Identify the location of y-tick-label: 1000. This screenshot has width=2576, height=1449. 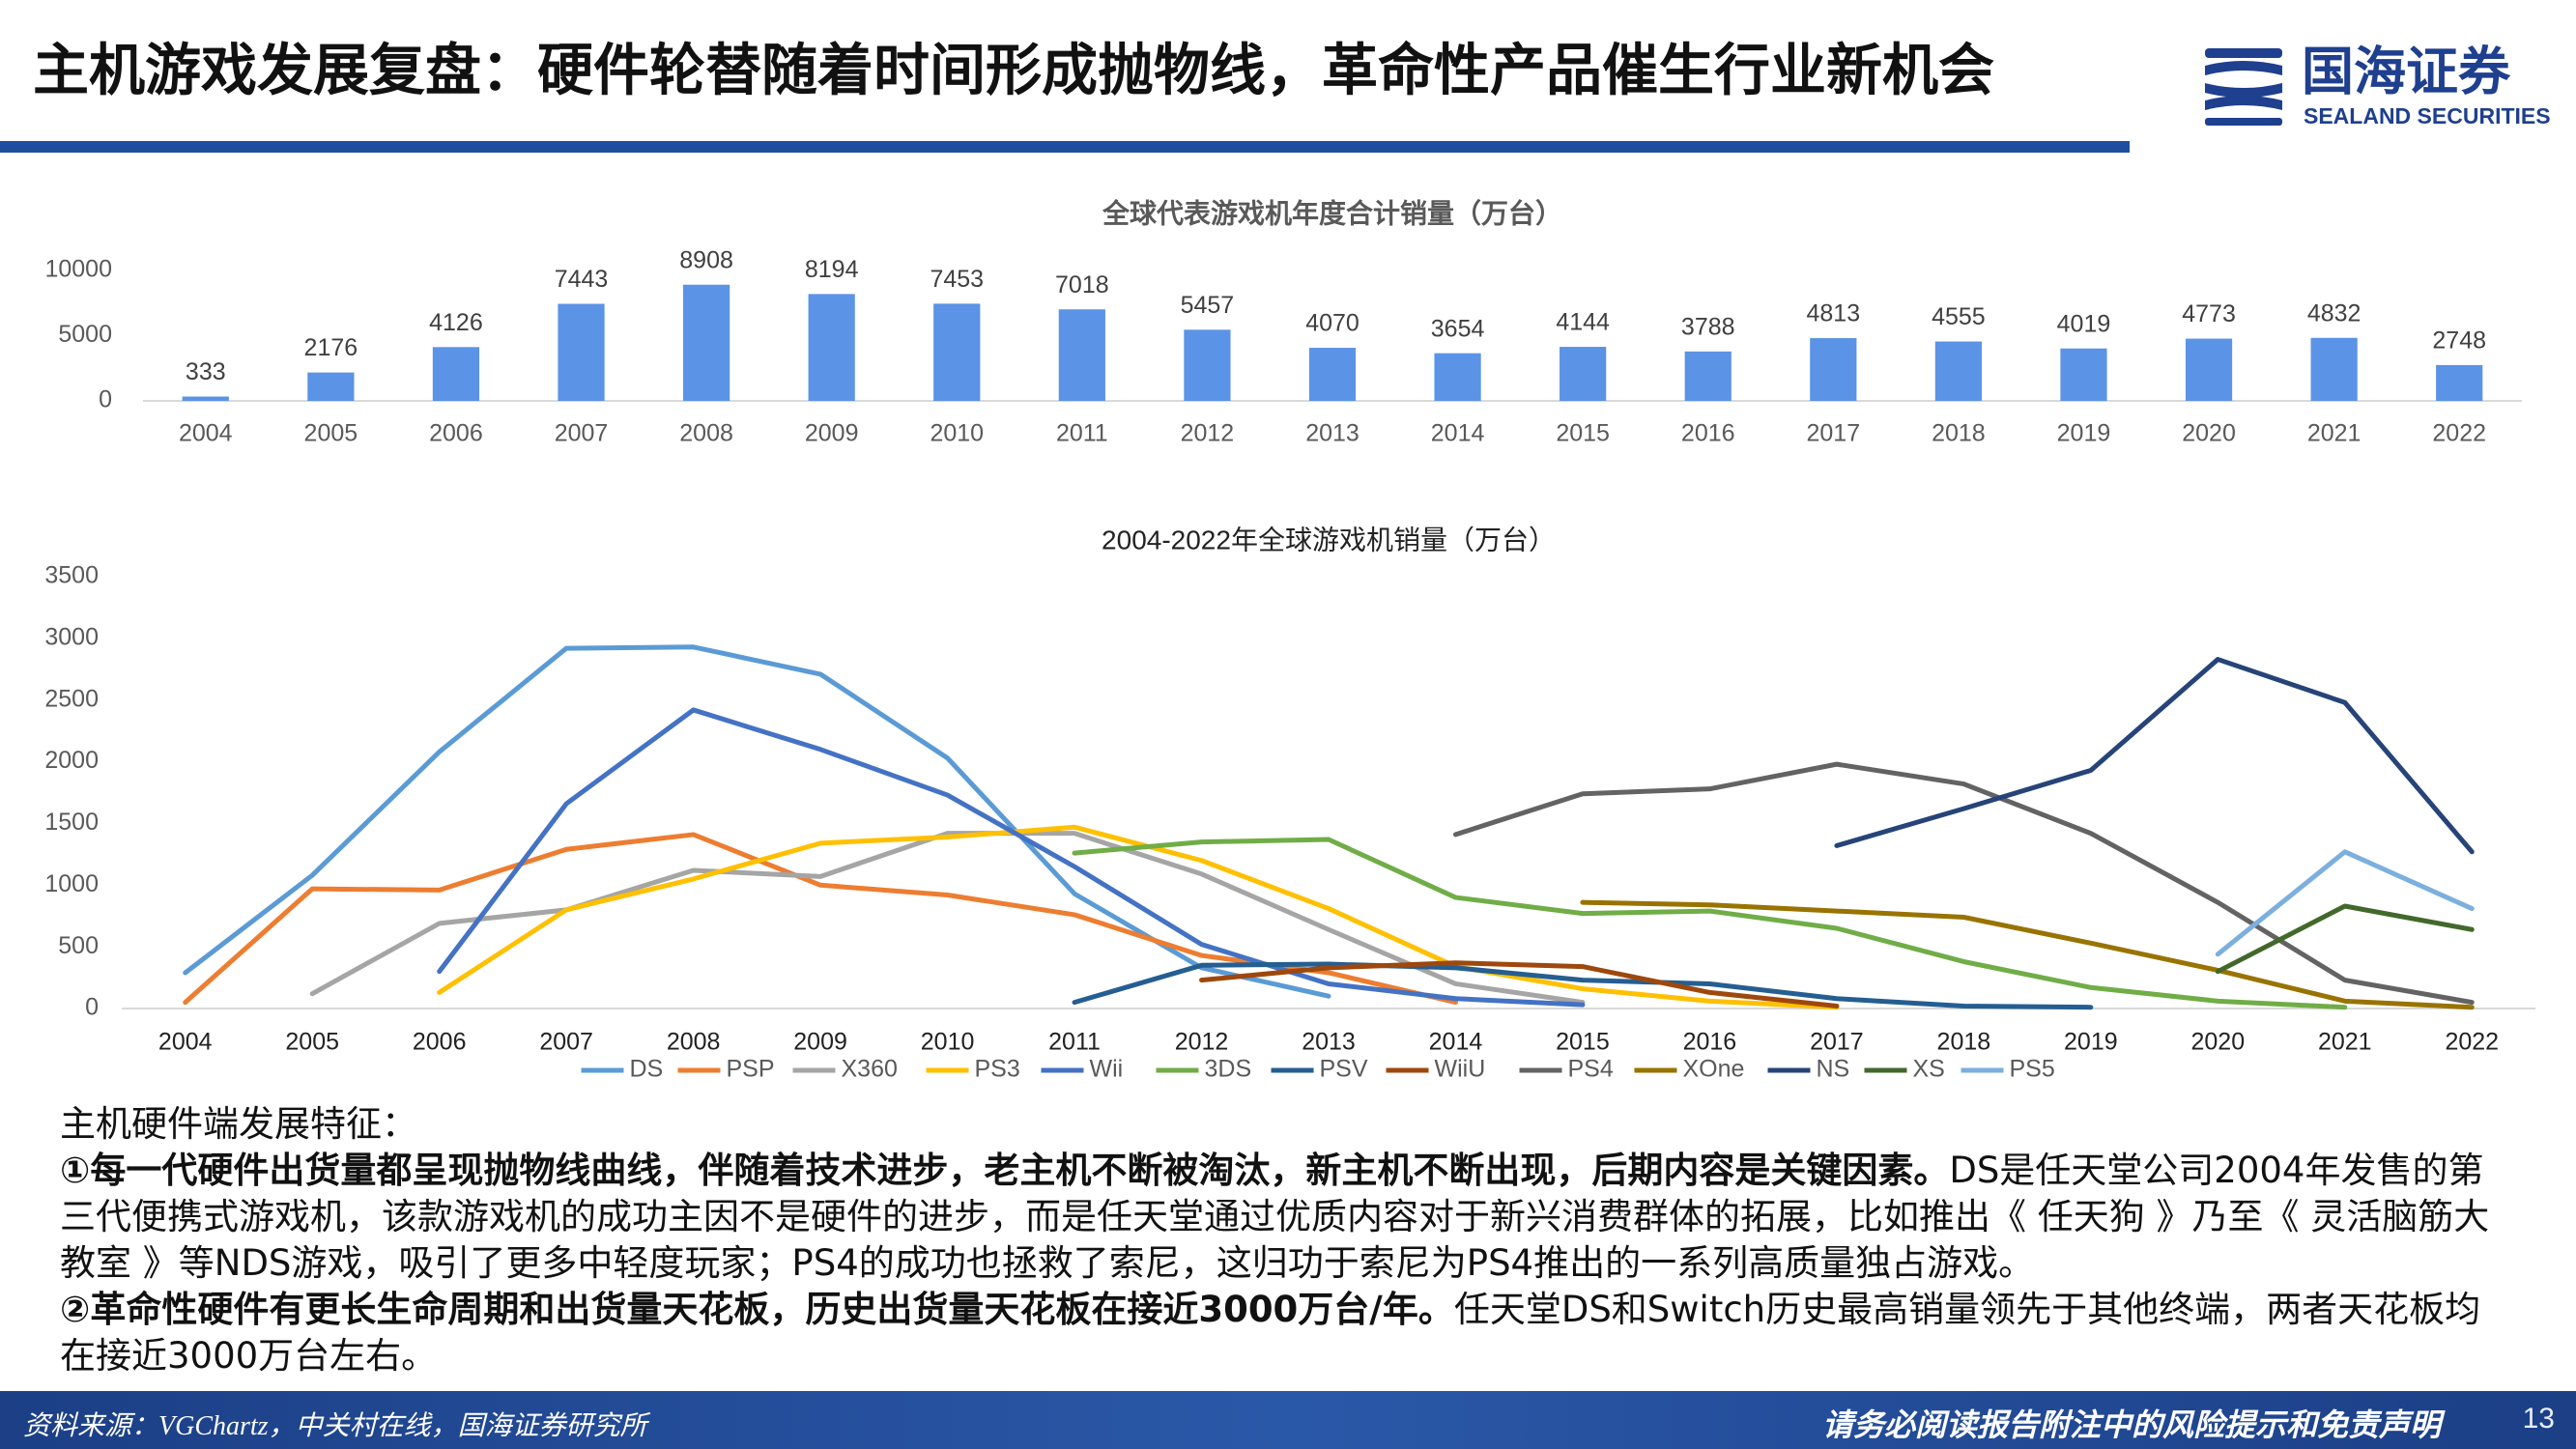
(72, 883).